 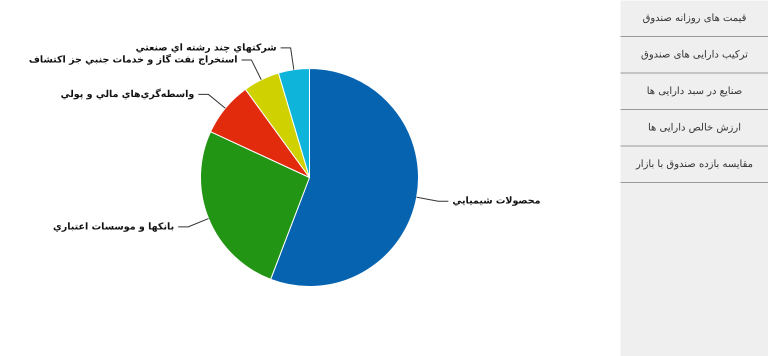 What do you see at coordinates (694, 128) in the screenshot?
I see `text: ارزش خالص دارایی ها` at bounding box center [694, 128].